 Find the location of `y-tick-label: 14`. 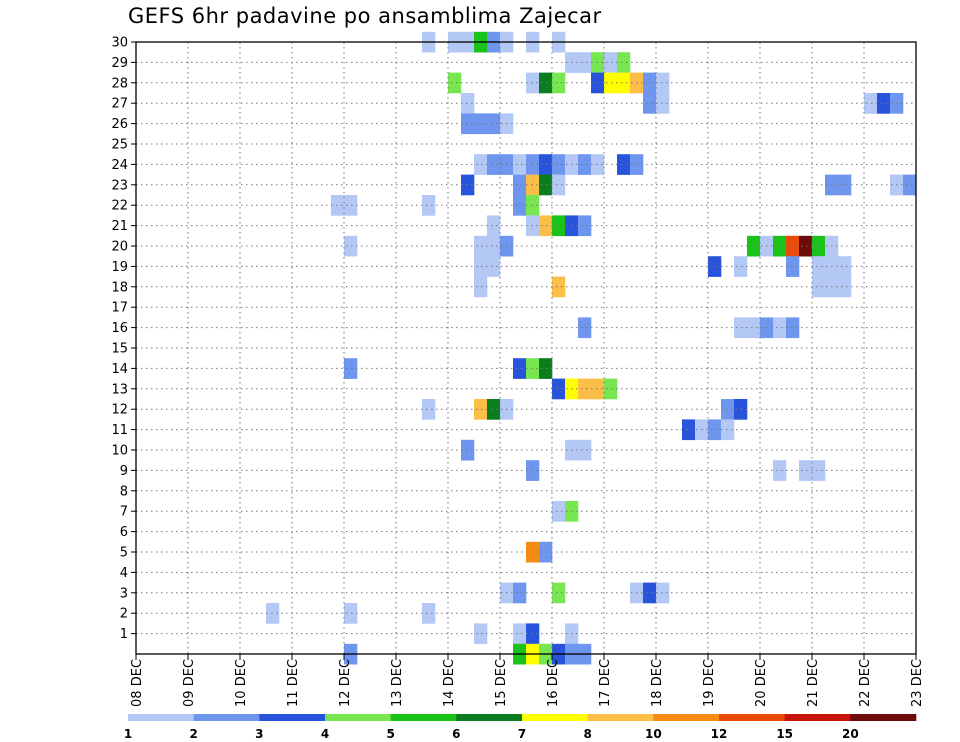

y-tick-label: 14 is located at coordinates (119, 369).